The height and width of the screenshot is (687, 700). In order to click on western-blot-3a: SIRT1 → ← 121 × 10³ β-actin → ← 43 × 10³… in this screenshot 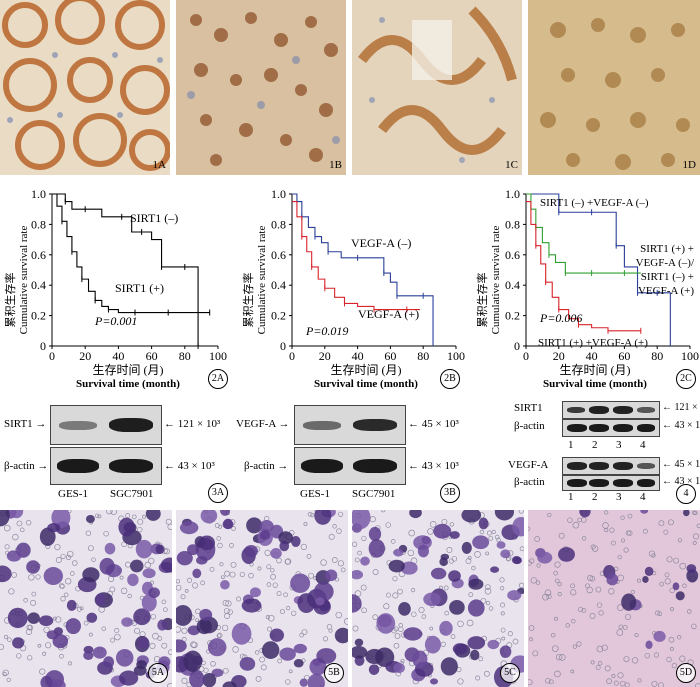, I will do `click(117, 450)`.